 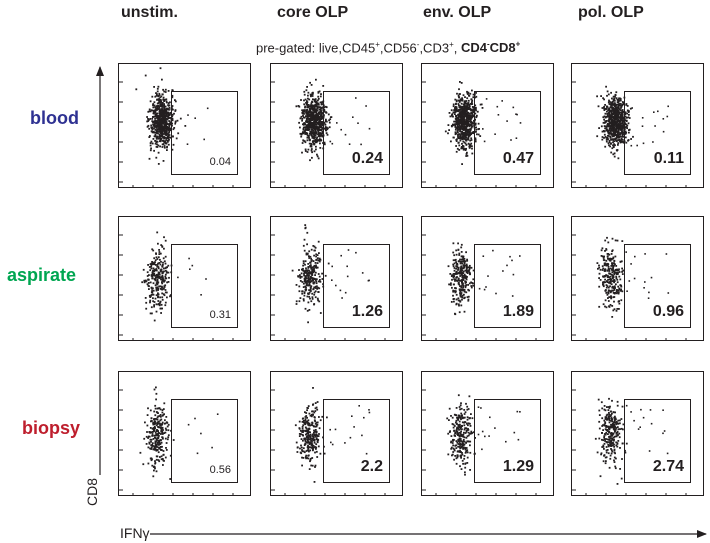 I want to click on ifng-gate: 0.11, so click(x=657, y=133).